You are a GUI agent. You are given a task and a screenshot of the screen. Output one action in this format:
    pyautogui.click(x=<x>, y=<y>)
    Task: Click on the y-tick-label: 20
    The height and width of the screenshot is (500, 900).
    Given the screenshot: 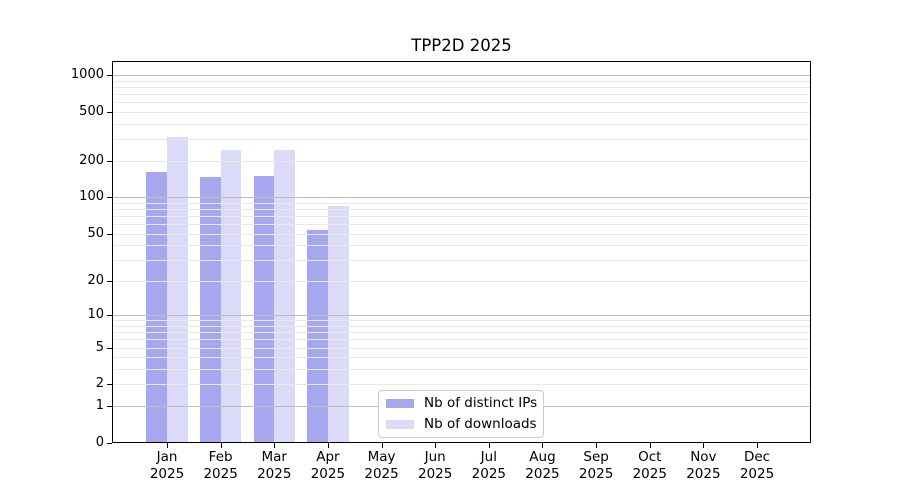 What is the action you would take?
    pyautogui.click(x=95, y=280)
    